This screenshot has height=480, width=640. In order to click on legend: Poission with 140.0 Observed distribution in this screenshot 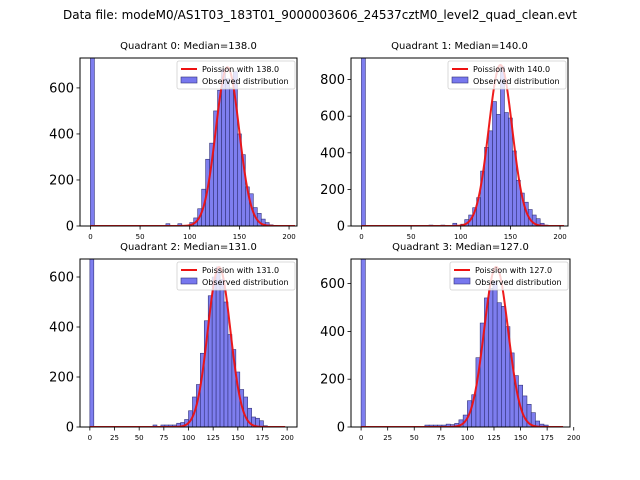, I will do `click(507, 75)`.